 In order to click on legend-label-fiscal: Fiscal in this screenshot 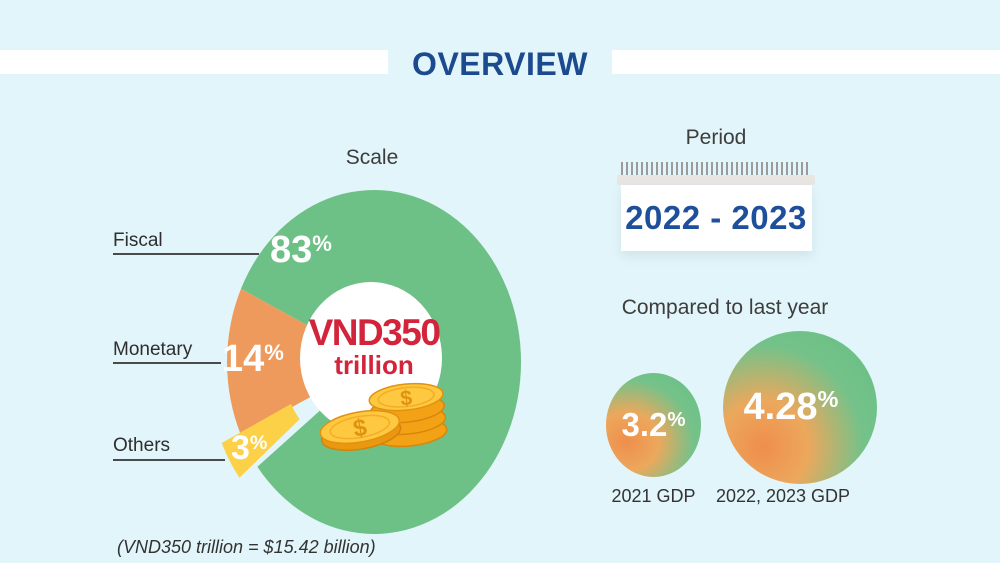, I will do `click(138, 240)`.